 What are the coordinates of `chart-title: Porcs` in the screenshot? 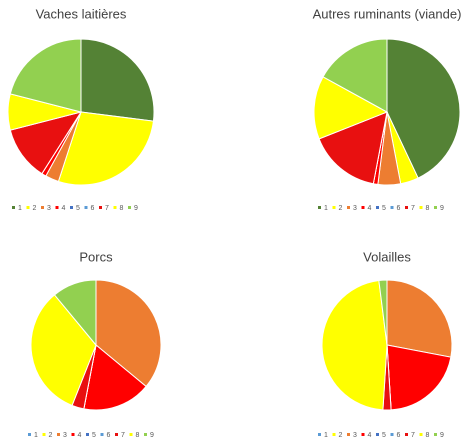 It's located at (96, 256).